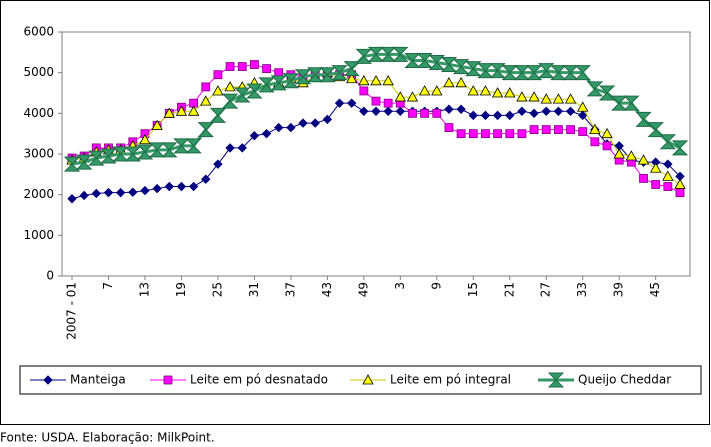 The width and height of the screenshot is (711, 447). Describe the element at coordinates (181, 289) in the screenshot. I see `x-tick-label: 19` at that location.